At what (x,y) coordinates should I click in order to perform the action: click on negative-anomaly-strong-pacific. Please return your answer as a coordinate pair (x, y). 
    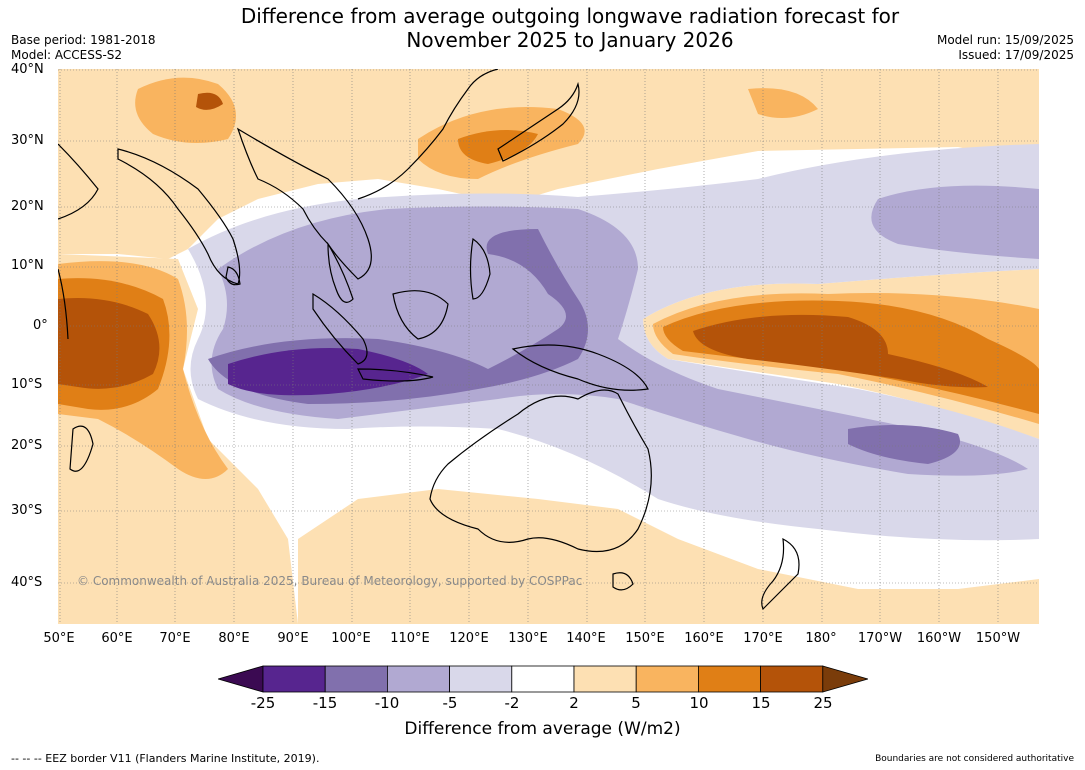
    Looking at the image, I should click on (904, 444).